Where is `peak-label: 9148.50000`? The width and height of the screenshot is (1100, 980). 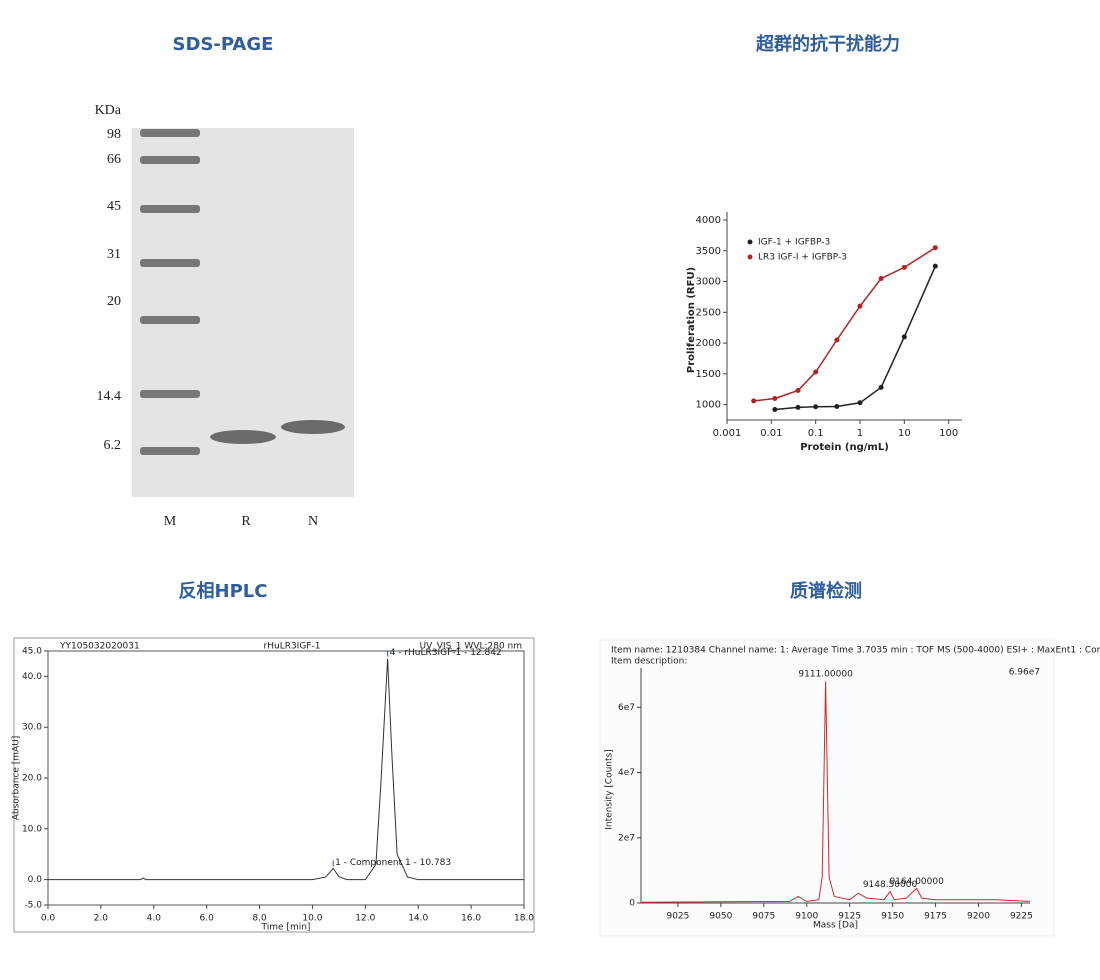 peak-label: 9148.50000 is located at coordinates (890, 885).